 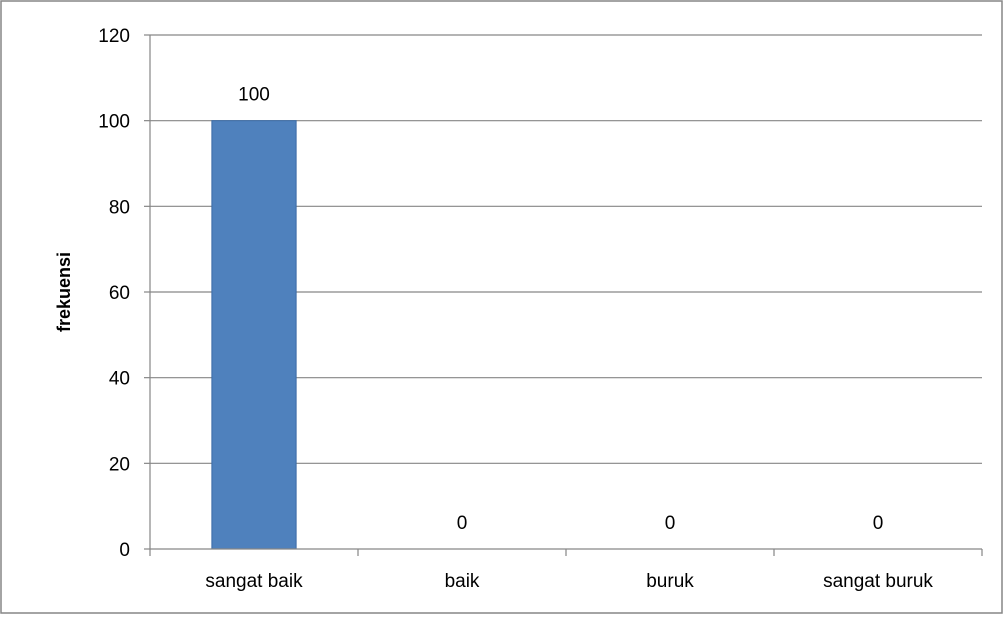 I want to click on y-tick-label: 20, so click(x=119, y=464).